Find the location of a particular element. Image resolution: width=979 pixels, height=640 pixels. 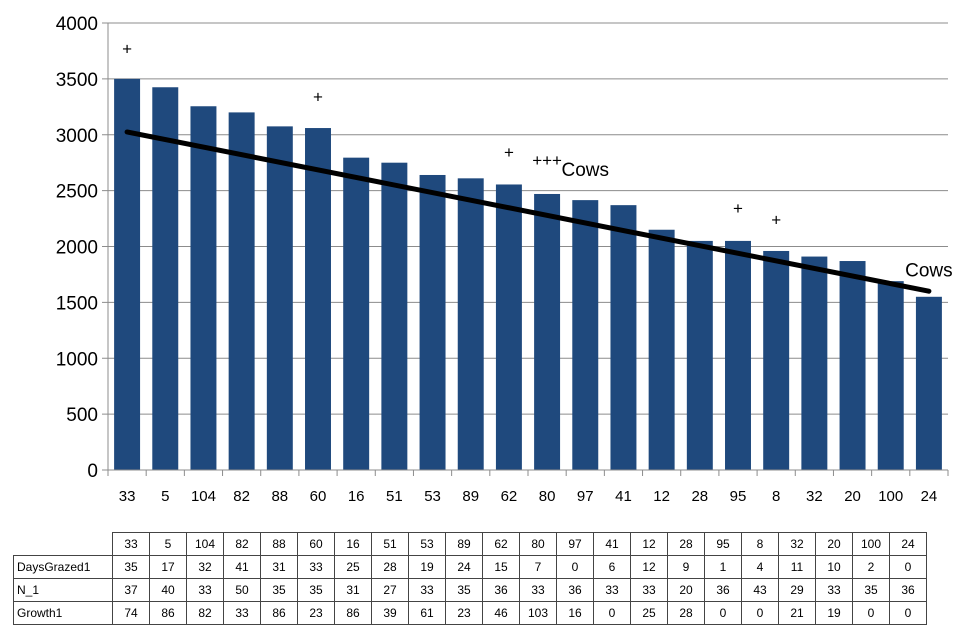

table-cell: 50 is located at coordinates (242, 590).